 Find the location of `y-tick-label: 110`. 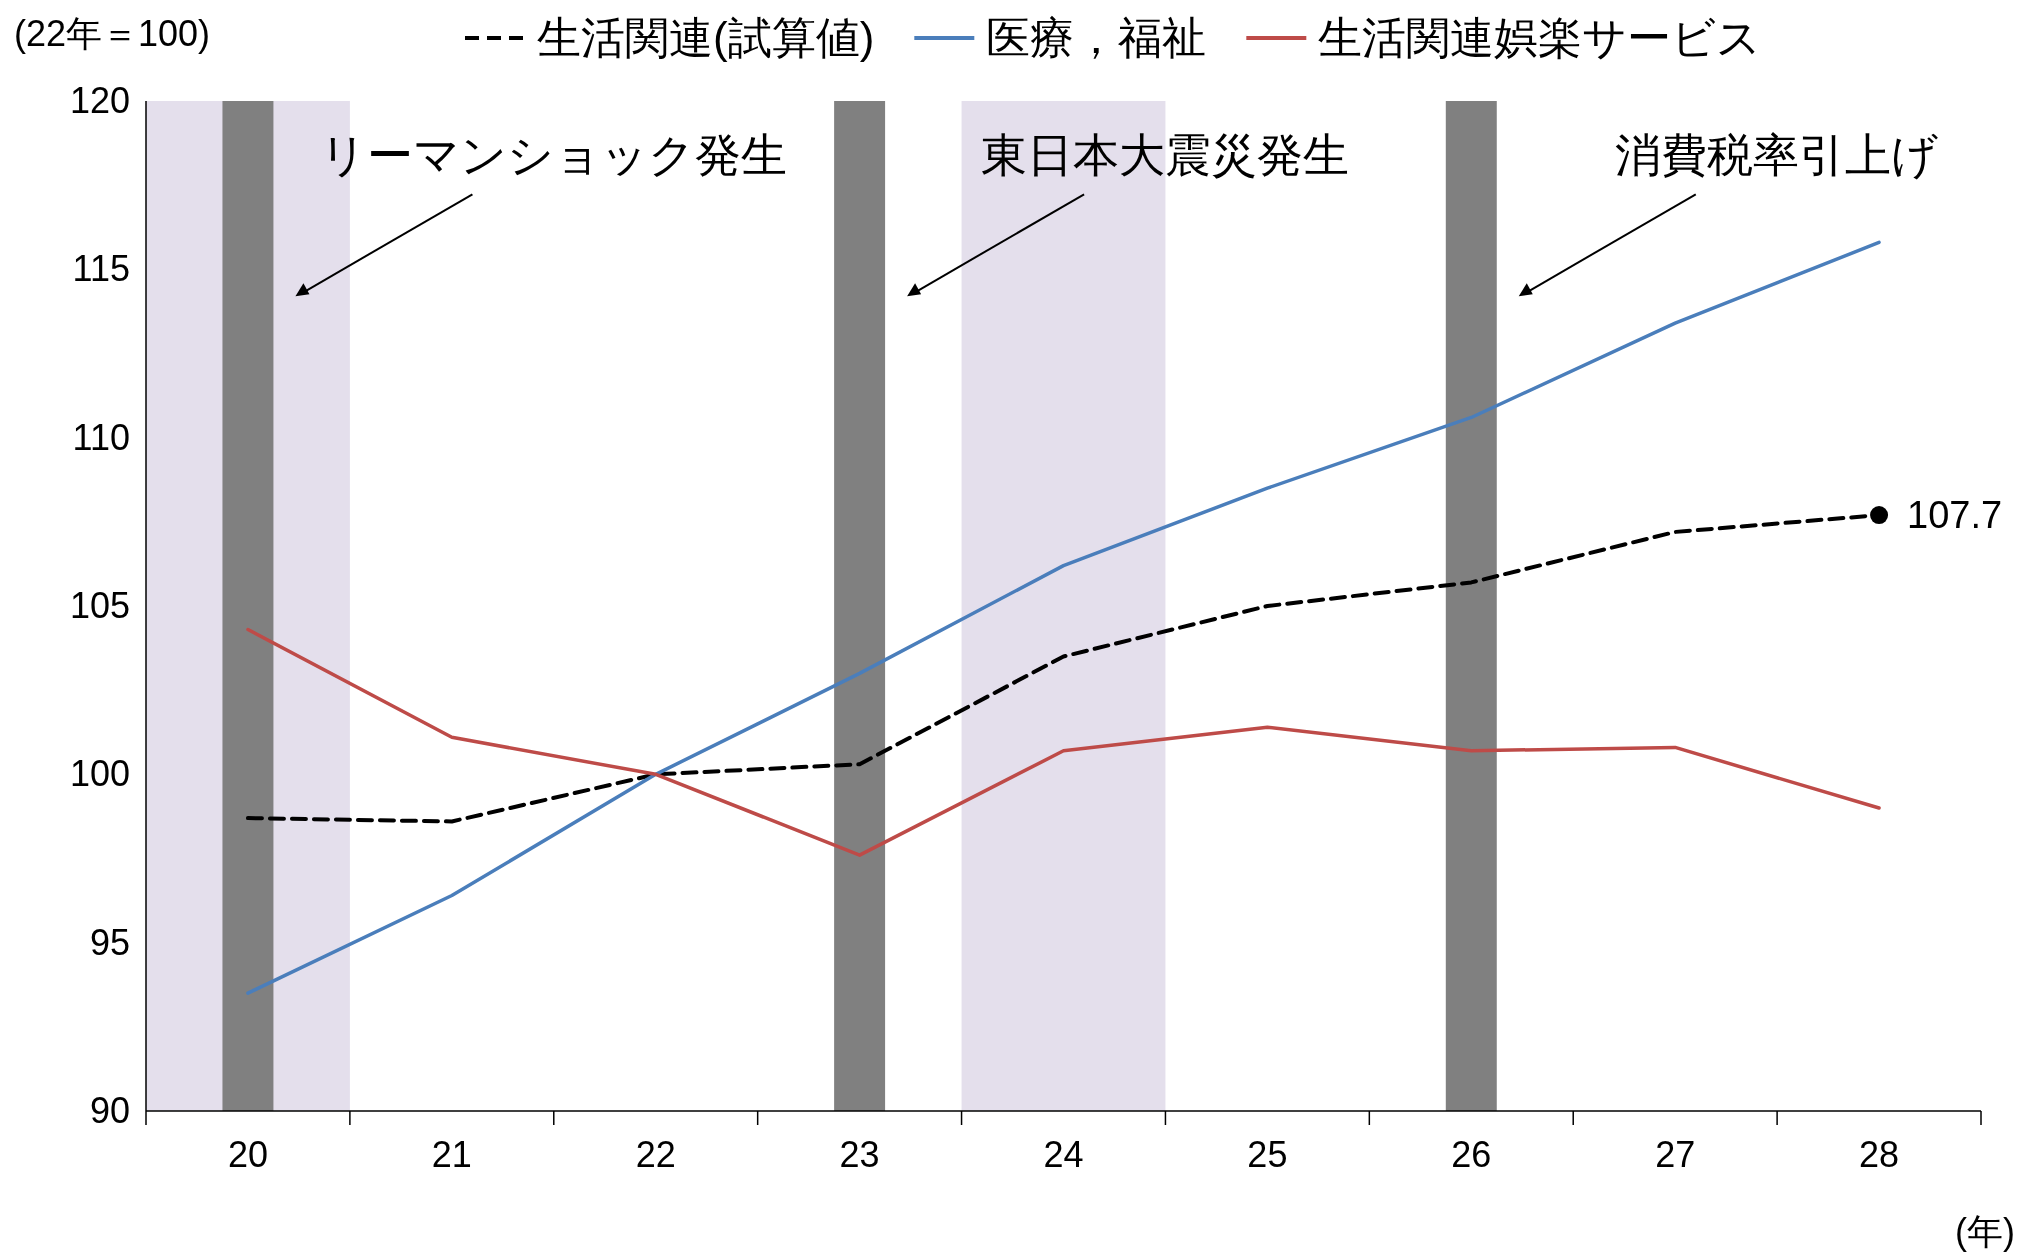

y-tick-label: 110 is located at coordinates (101, 437).